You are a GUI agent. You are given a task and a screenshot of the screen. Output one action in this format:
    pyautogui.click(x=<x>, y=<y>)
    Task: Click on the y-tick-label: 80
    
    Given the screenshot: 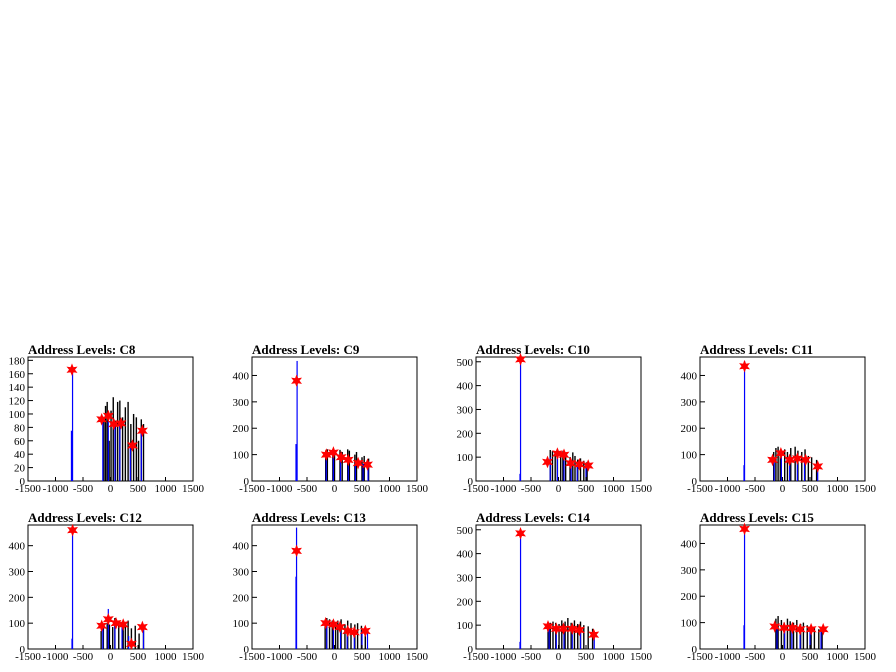 What is the action you would take?
    pyautogui.click(x=20, y=428)
    